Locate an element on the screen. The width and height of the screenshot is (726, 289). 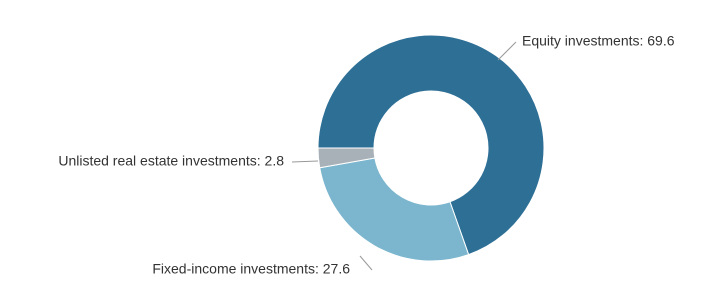
slice-label: Unlisted real estate investments: 2.8 is located at coordinates (171, 161).